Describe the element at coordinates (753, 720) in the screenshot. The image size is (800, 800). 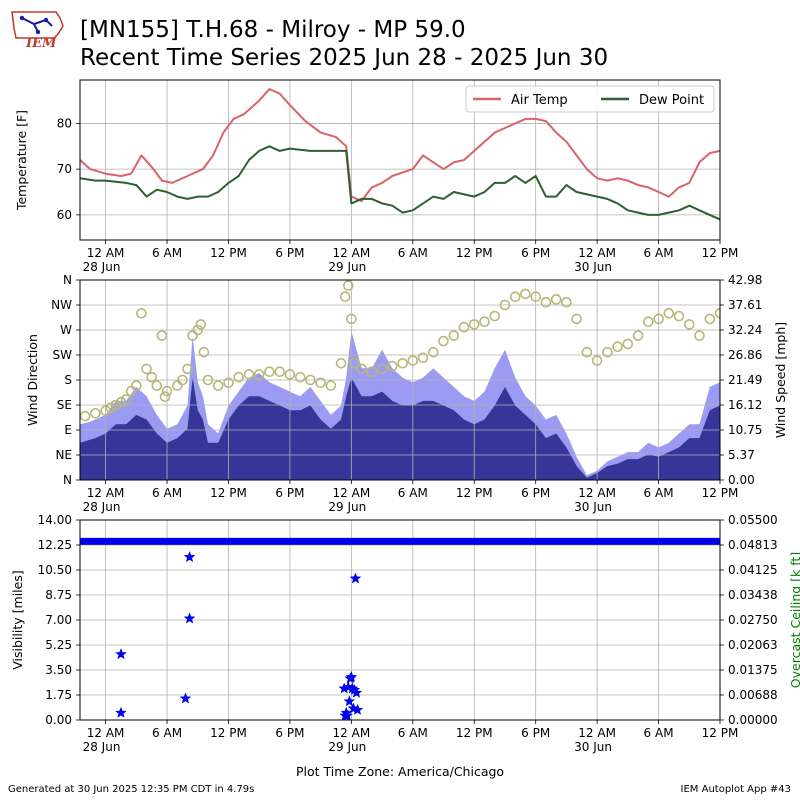
I see `y2-tick-label: 0.00000` at that location.